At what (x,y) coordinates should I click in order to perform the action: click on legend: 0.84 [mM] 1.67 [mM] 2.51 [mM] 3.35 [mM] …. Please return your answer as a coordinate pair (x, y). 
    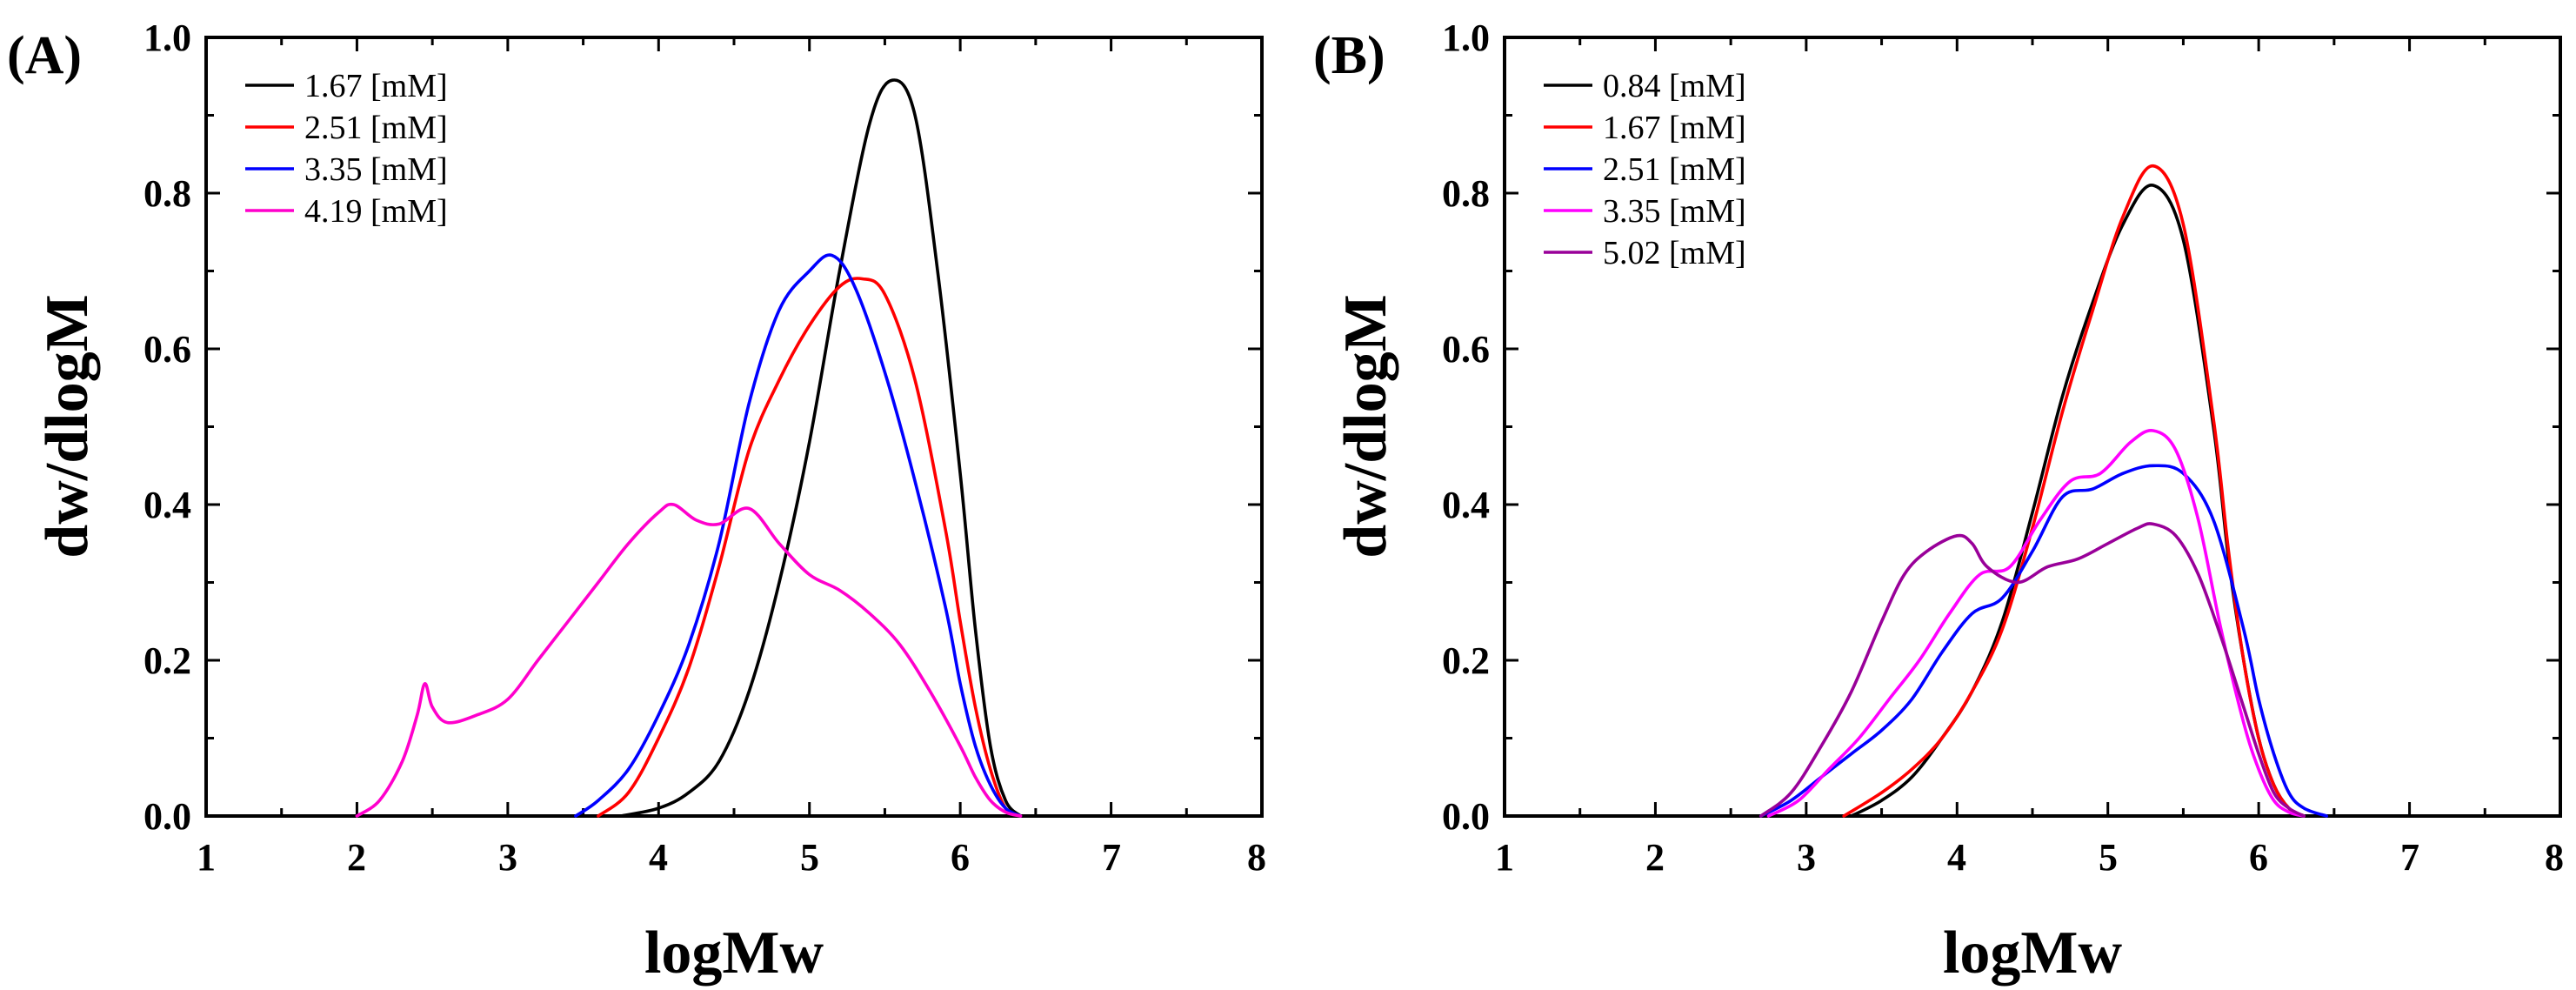
    Looking at the image, I should click on (1645, 169).